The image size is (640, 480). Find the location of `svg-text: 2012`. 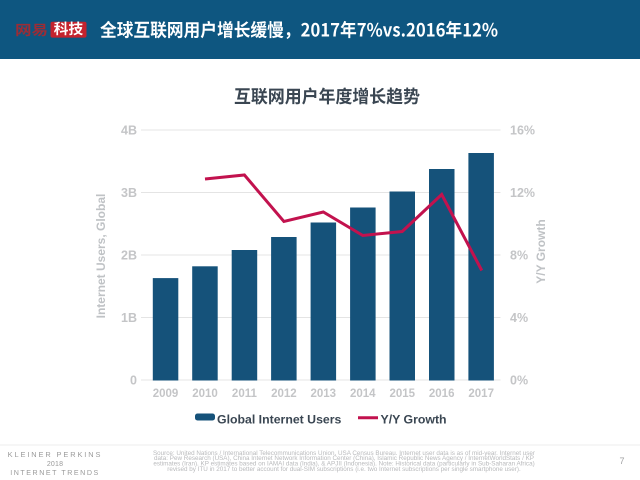

svg-text: 2012 is located at coordinates (284, 394).